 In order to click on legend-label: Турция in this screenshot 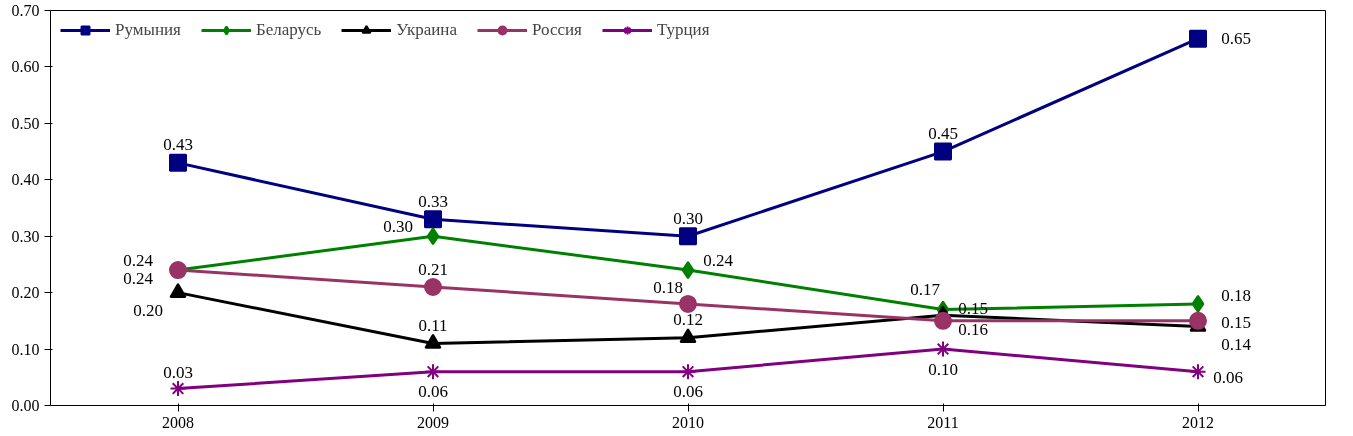, I will do `click(683, 30)`.